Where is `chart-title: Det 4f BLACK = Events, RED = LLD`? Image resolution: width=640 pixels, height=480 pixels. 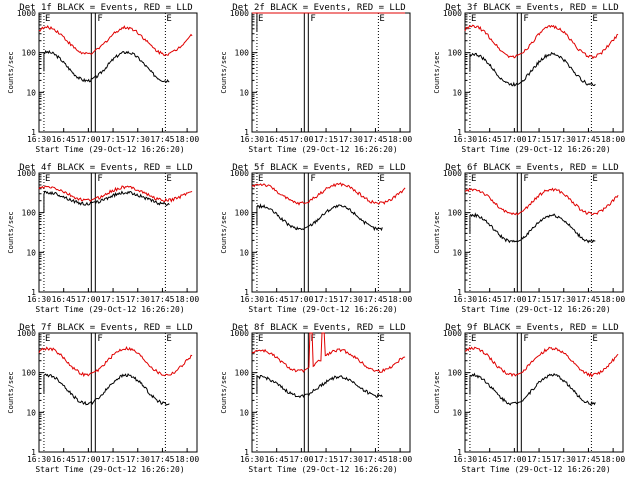 chart-title: Det 4f BLACK = Events, RED = LLD is located at coordinates (105, 168).